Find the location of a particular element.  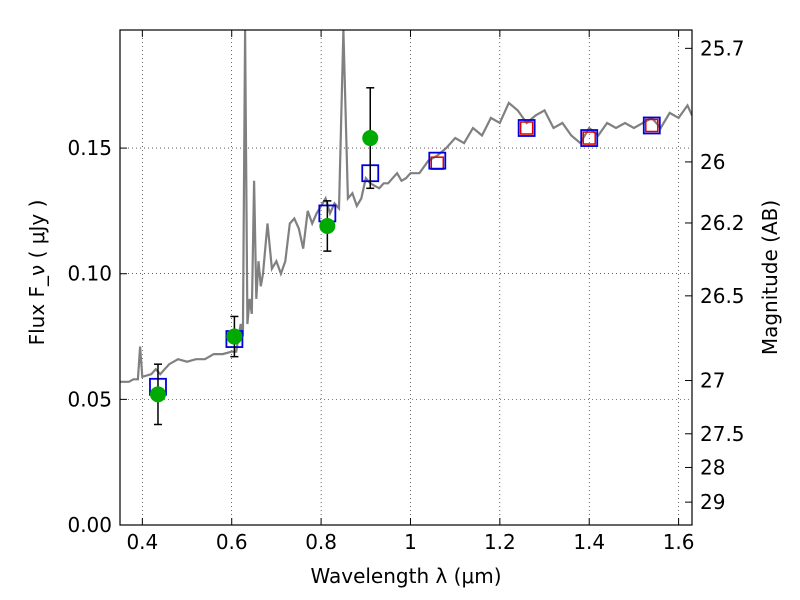

y2-tick-label: 27 is located at coordinates (712, 381).